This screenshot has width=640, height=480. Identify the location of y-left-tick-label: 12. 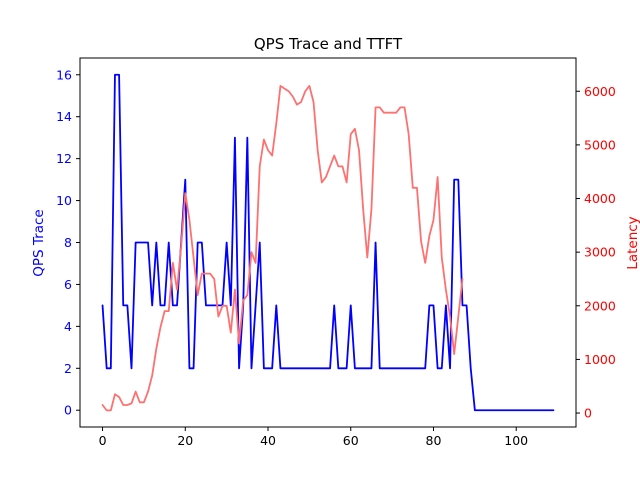
(64, 158).